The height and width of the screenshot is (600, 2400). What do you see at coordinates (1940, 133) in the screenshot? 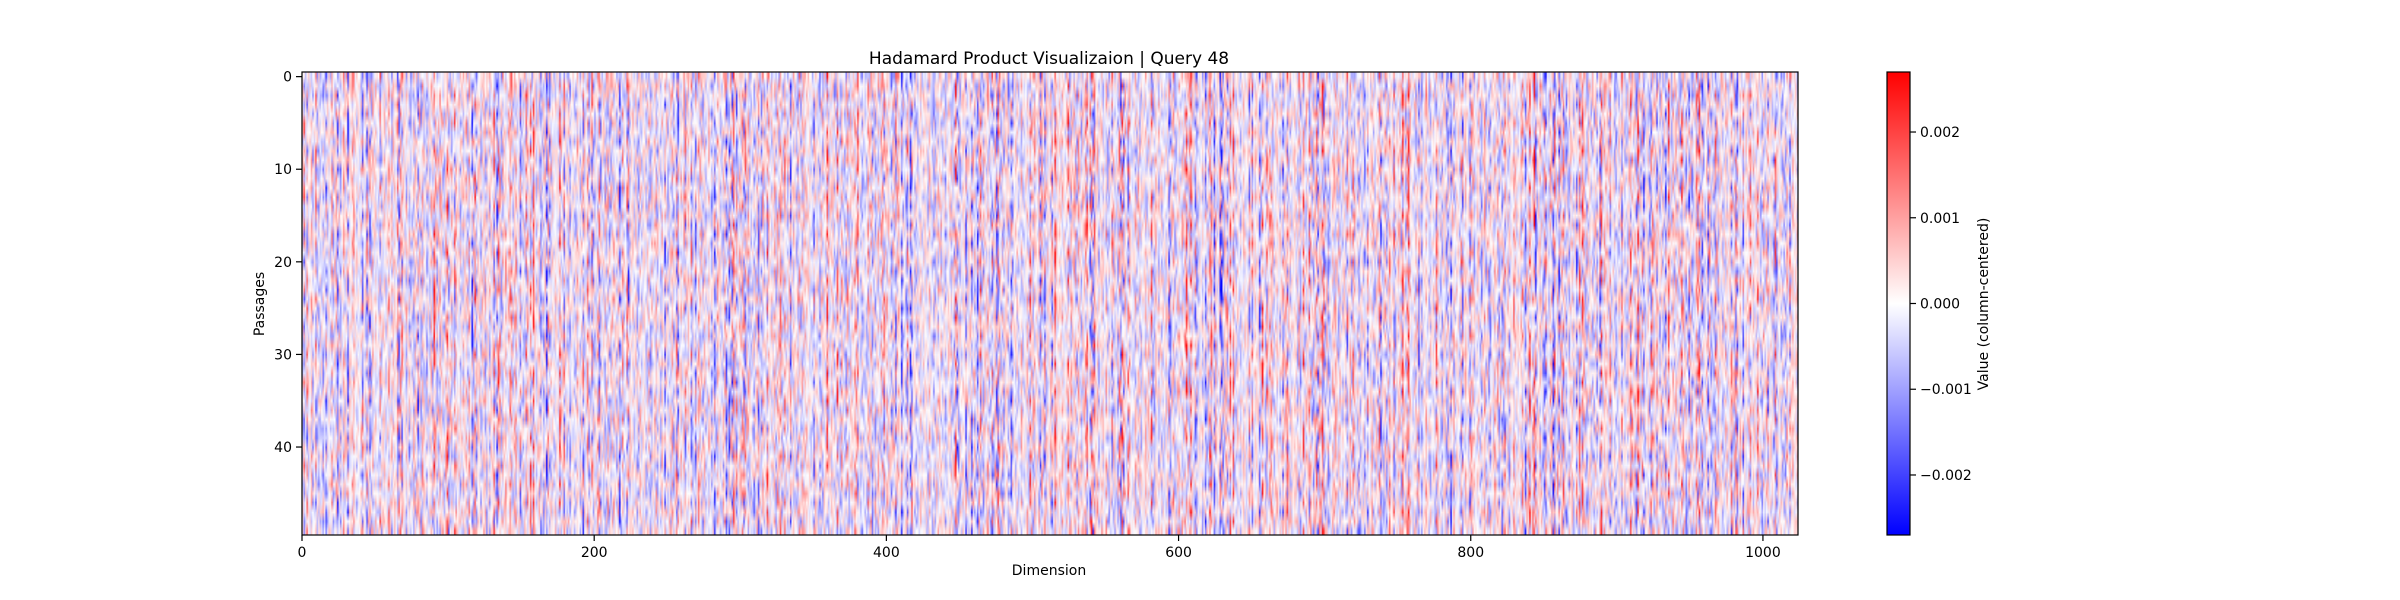
I see `colorbar-tick-label: 0.002` at bounding box center [1940, 133].